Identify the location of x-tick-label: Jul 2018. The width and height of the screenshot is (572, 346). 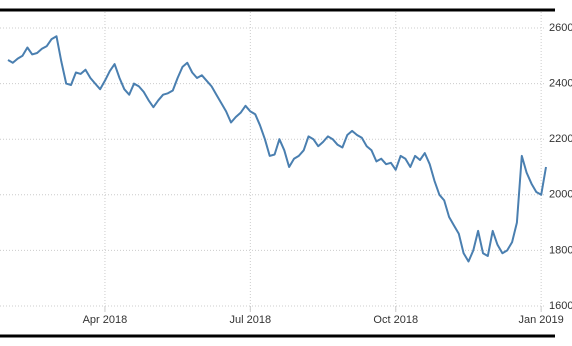
(251, 320).